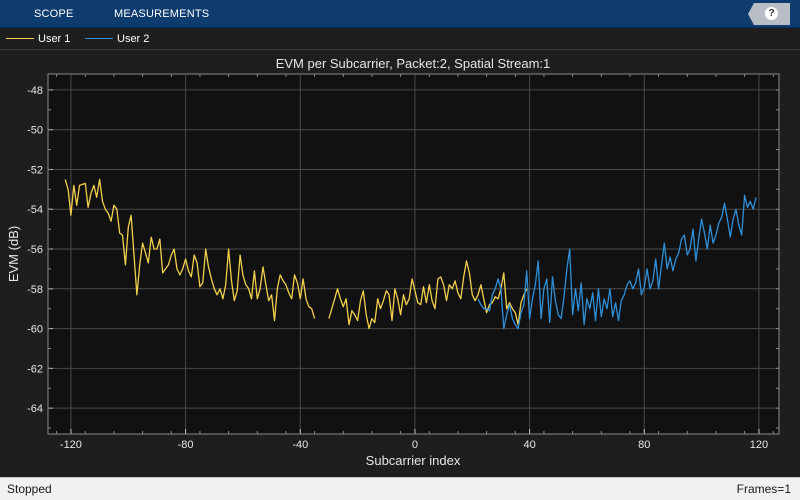 This screenshot has height=500, width=800. Describe the element at coordinates (771, 13) in the screenshot. I see `question-circle-icon: ?` at that location.